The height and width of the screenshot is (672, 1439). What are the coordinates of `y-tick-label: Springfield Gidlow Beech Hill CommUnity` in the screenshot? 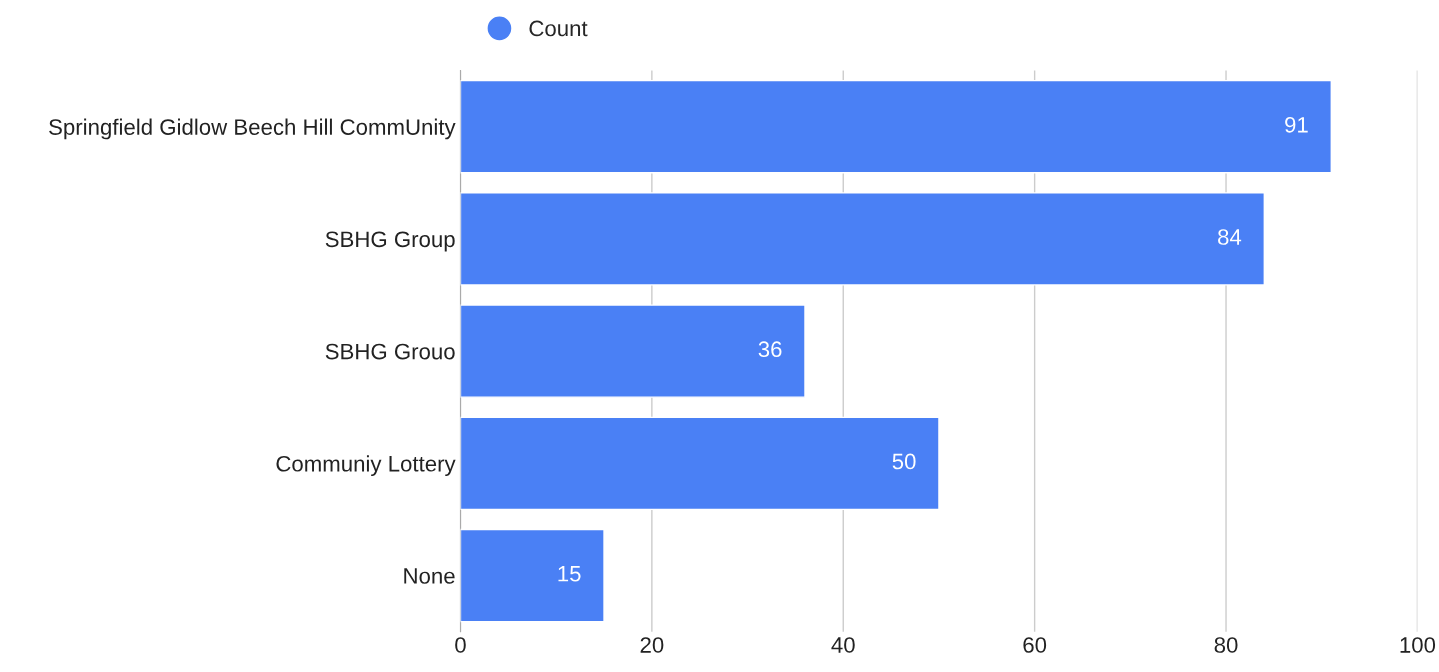 It's located at (252, 129).